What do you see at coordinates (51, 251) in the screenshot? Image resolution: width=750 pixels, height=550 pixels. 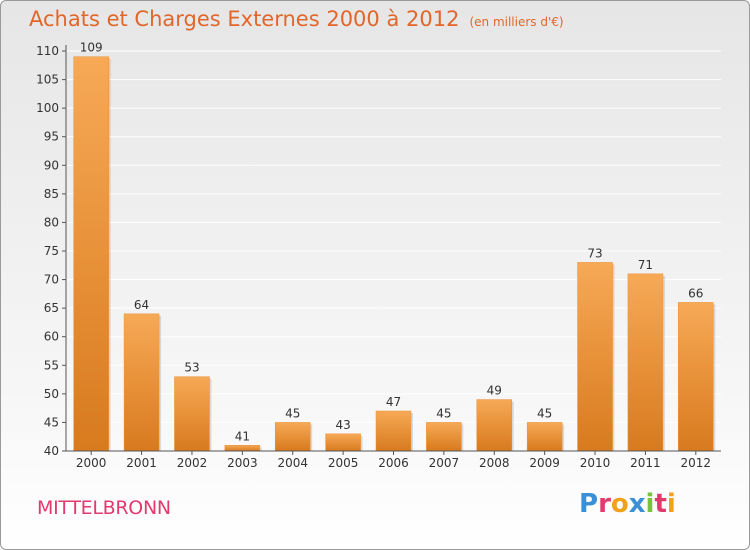 I see `y-tick-label: 75` at bounding box center [51, 251].